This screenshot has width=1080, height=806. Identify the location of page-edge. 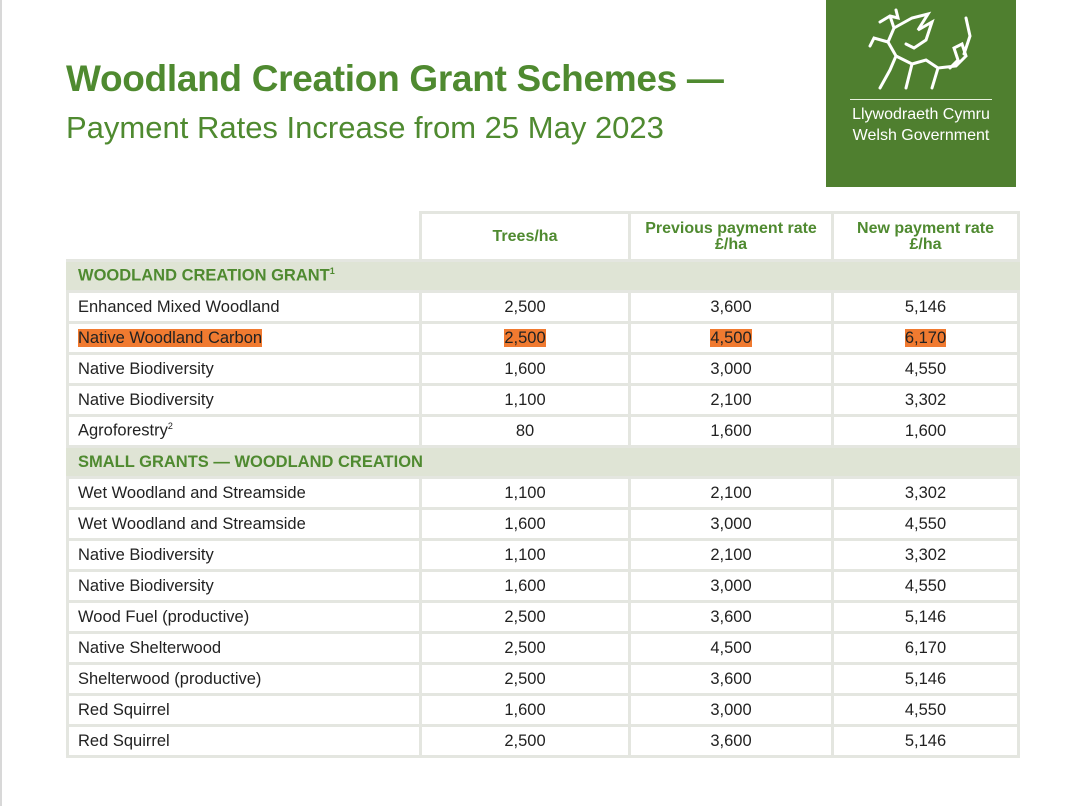
(1, 403).